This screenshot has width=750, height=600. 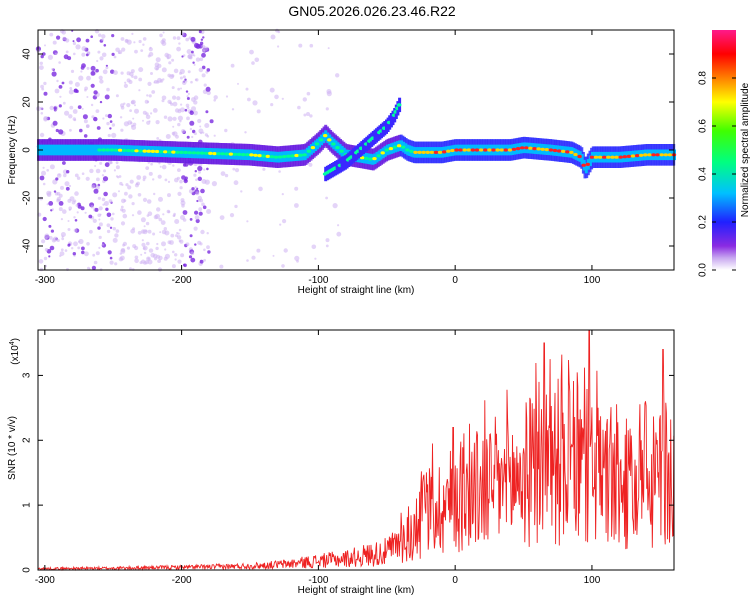 What do you see at coordinates (27, 375) in the screenshot?
I see `y-tick-label: 3` at bounding box center [27, 375].